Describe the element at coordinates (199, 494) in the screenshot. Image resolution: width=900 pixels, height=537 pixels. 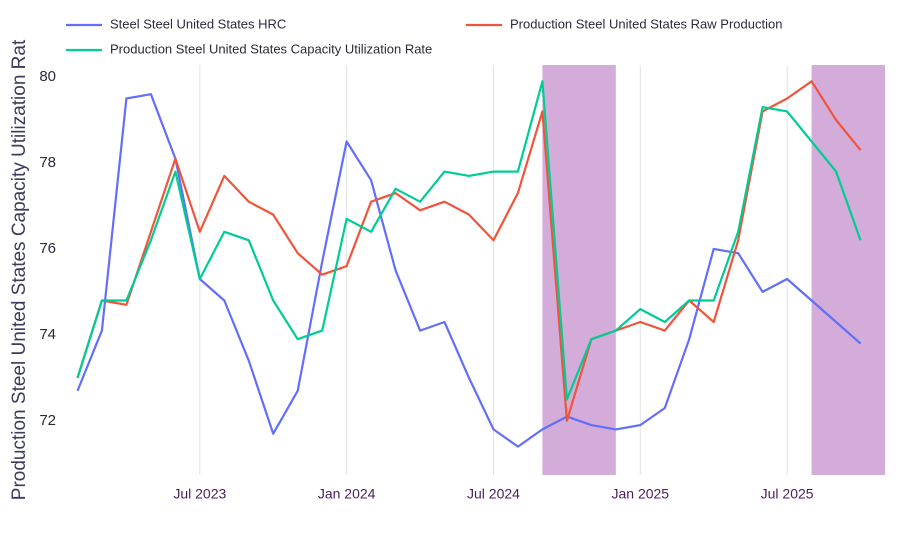
I see `x-tick-label: Jul 2023` at that location.